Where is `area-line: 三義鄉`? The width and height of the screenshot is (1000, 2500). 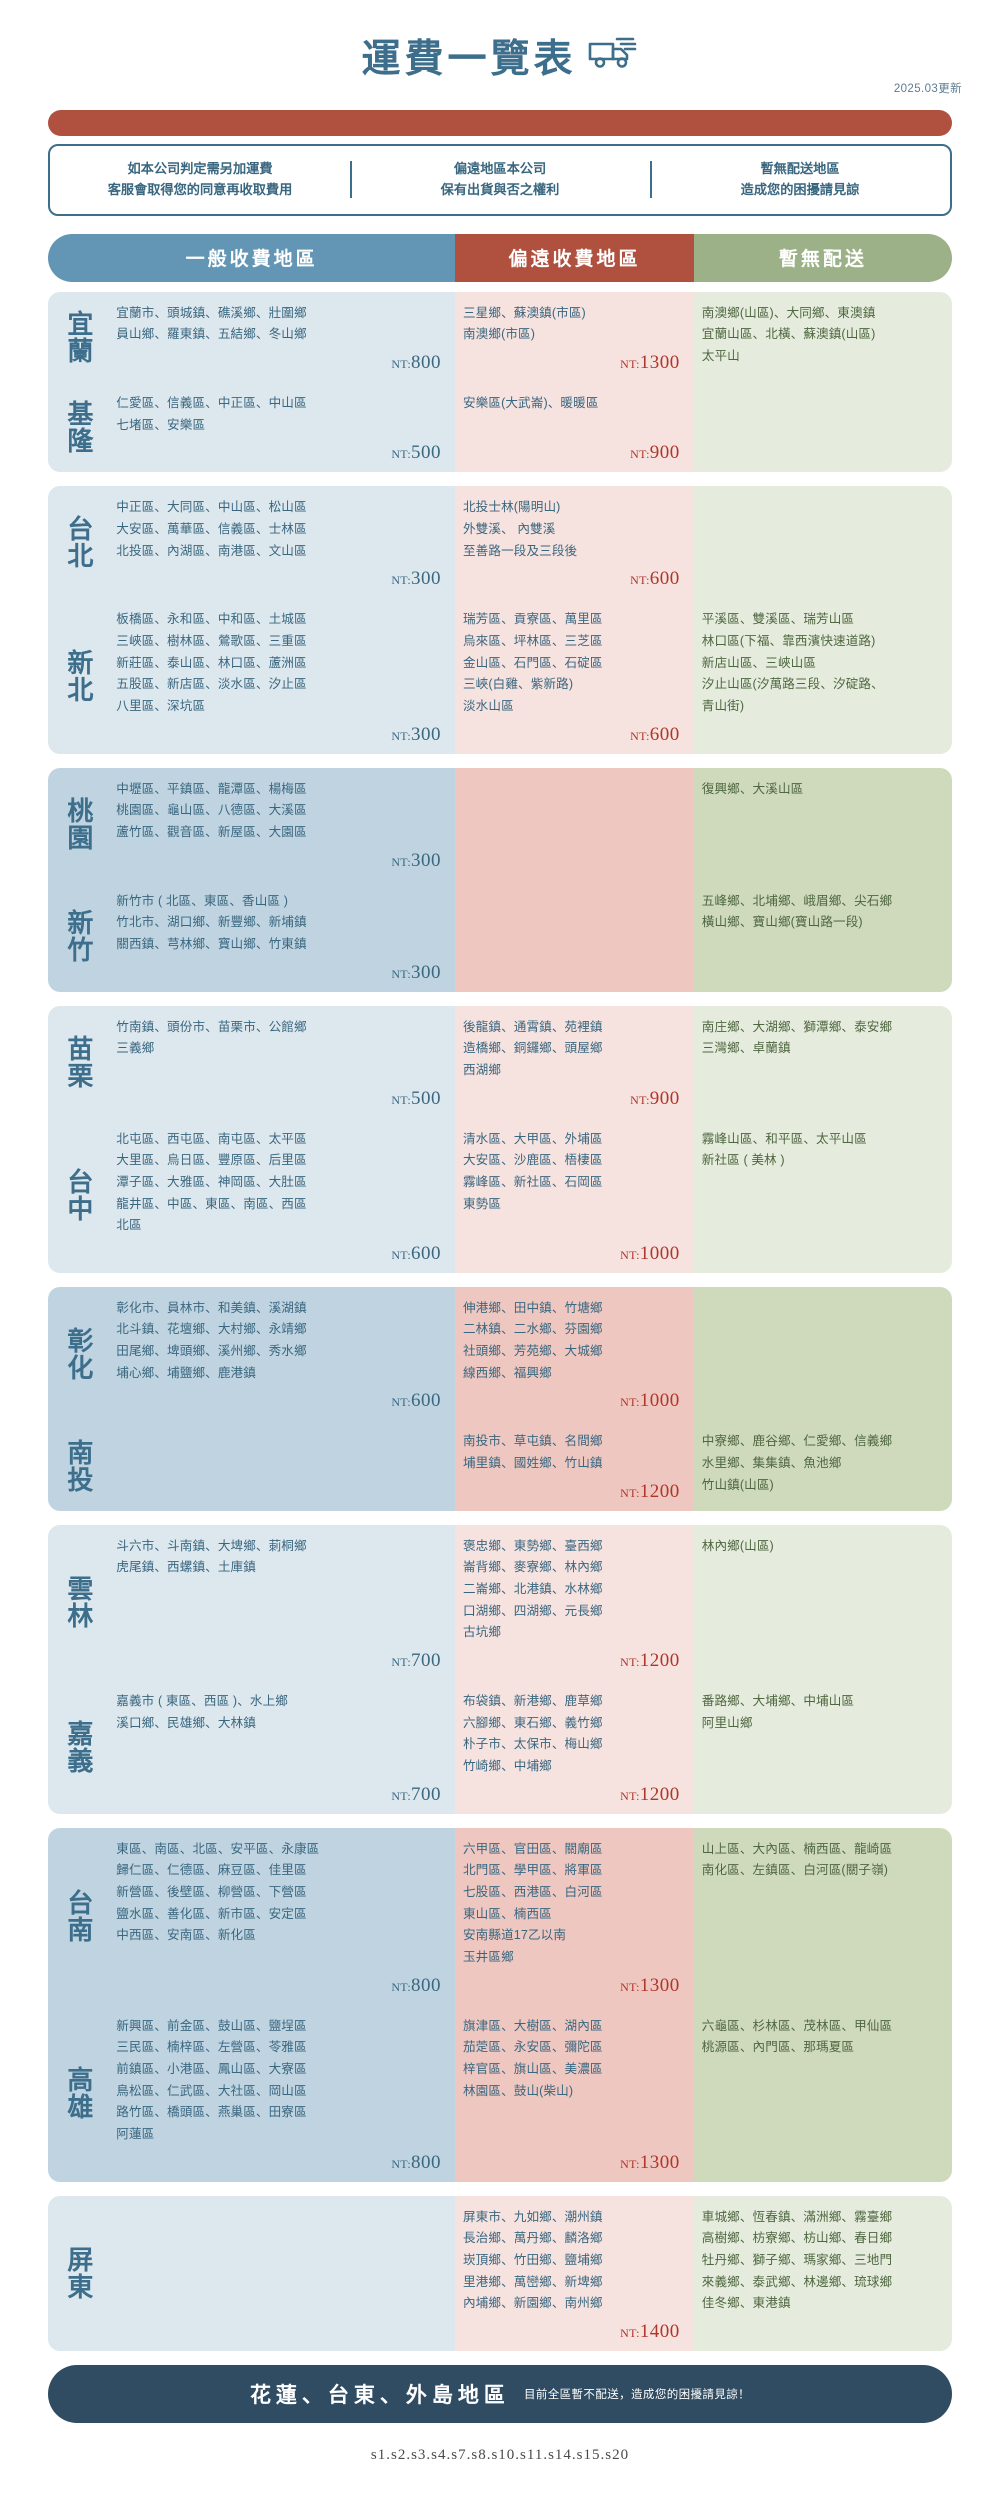 area-line: 三義鄉 is located at coordinates (135, 1048).